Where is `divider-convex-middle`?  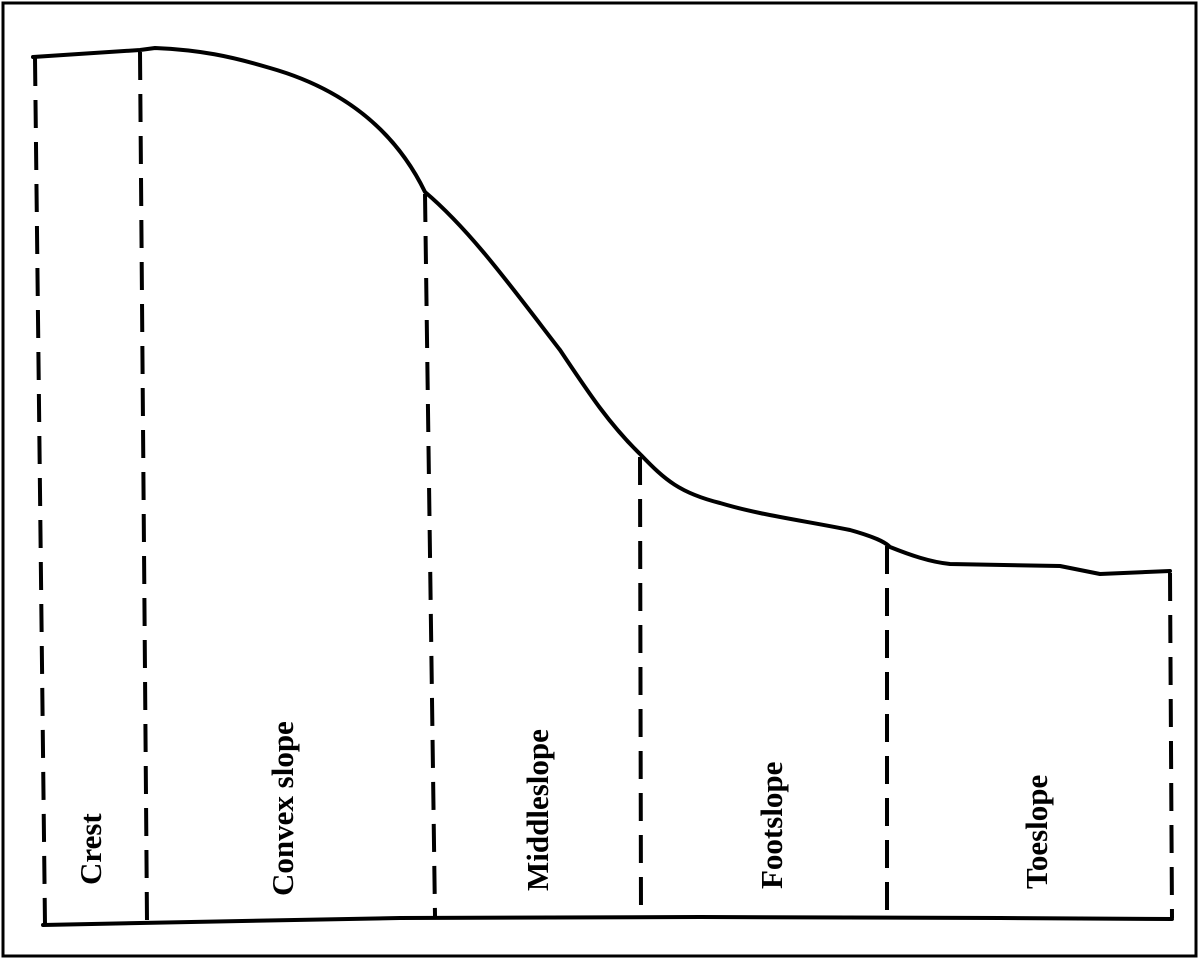
divider-convex-middle is located at coordinates (430, 555).